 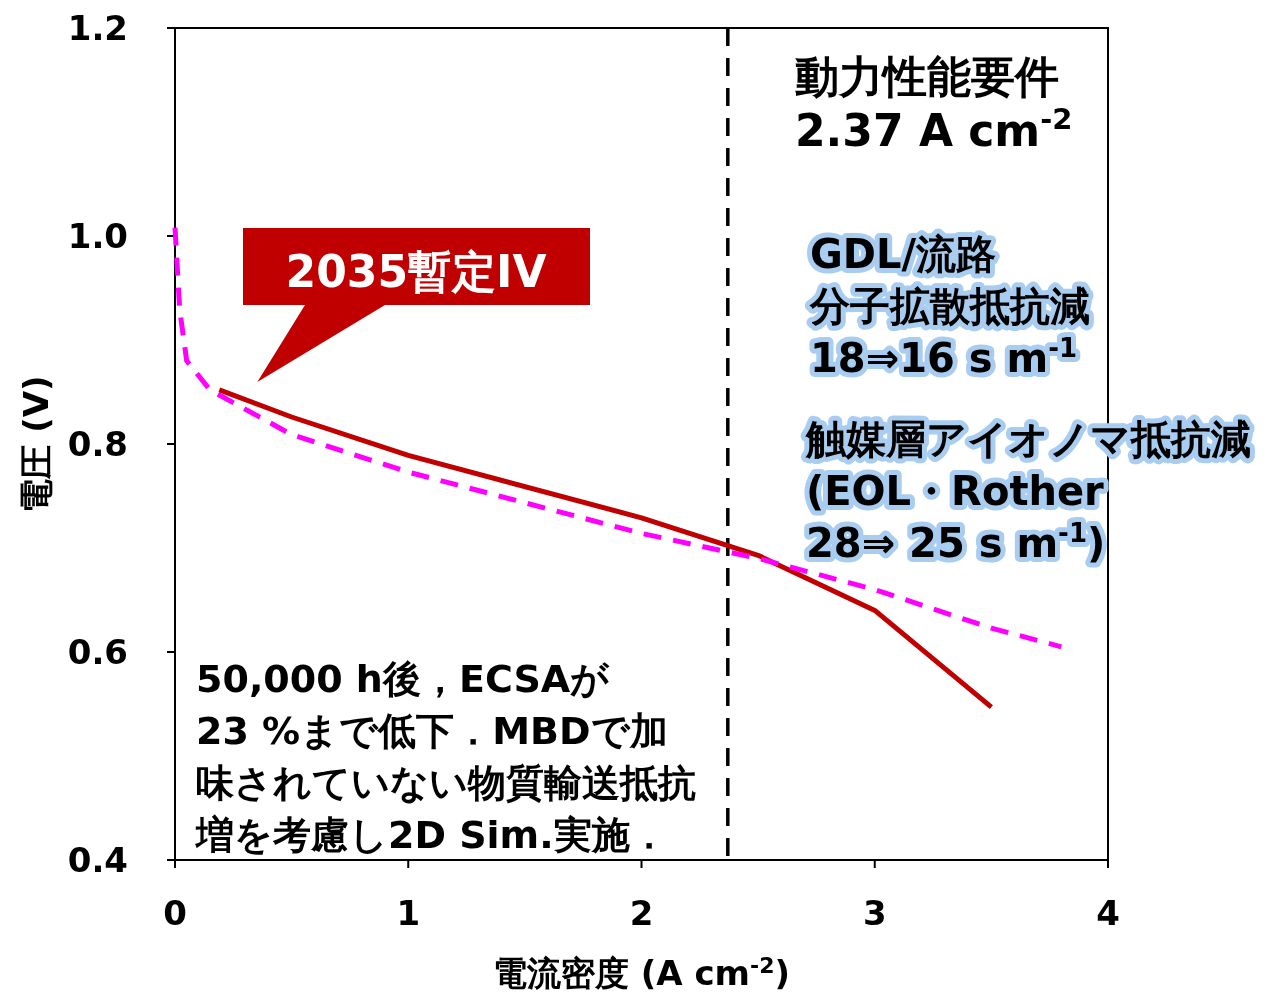 What do you see at coordinates (97, 28) in the screenshot?
I see `y-tick-label: 1.2` at bounding box center [97, 28].